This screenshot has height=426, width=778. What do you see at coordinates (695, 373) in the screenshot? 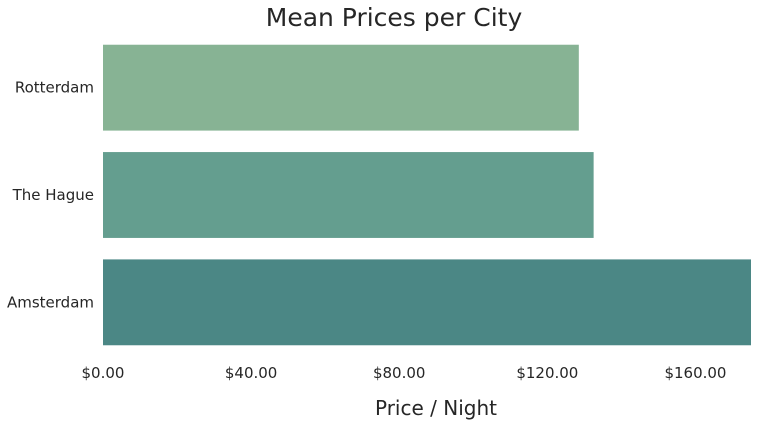
I see `x-tick-label: $160.00` at bounding box center [695, 373].